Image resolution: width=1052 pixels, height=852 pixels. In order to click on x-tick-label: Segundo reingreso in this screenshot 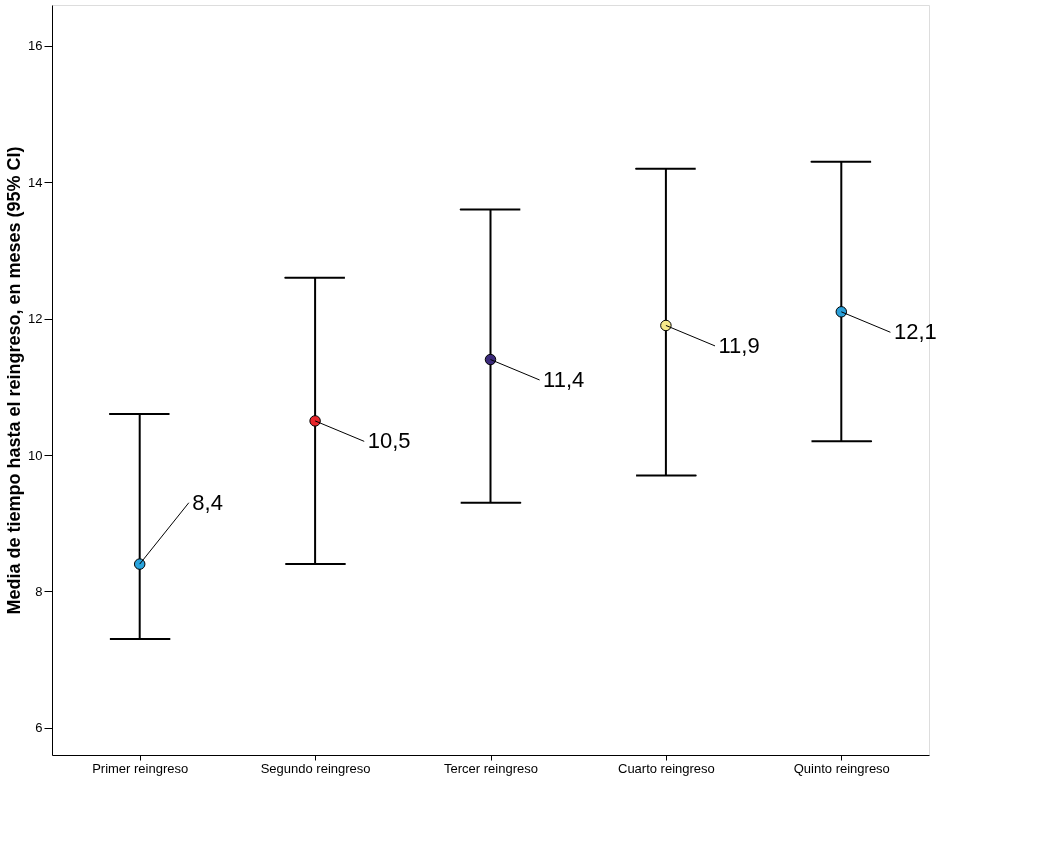, I will do `click(315, 768)`.